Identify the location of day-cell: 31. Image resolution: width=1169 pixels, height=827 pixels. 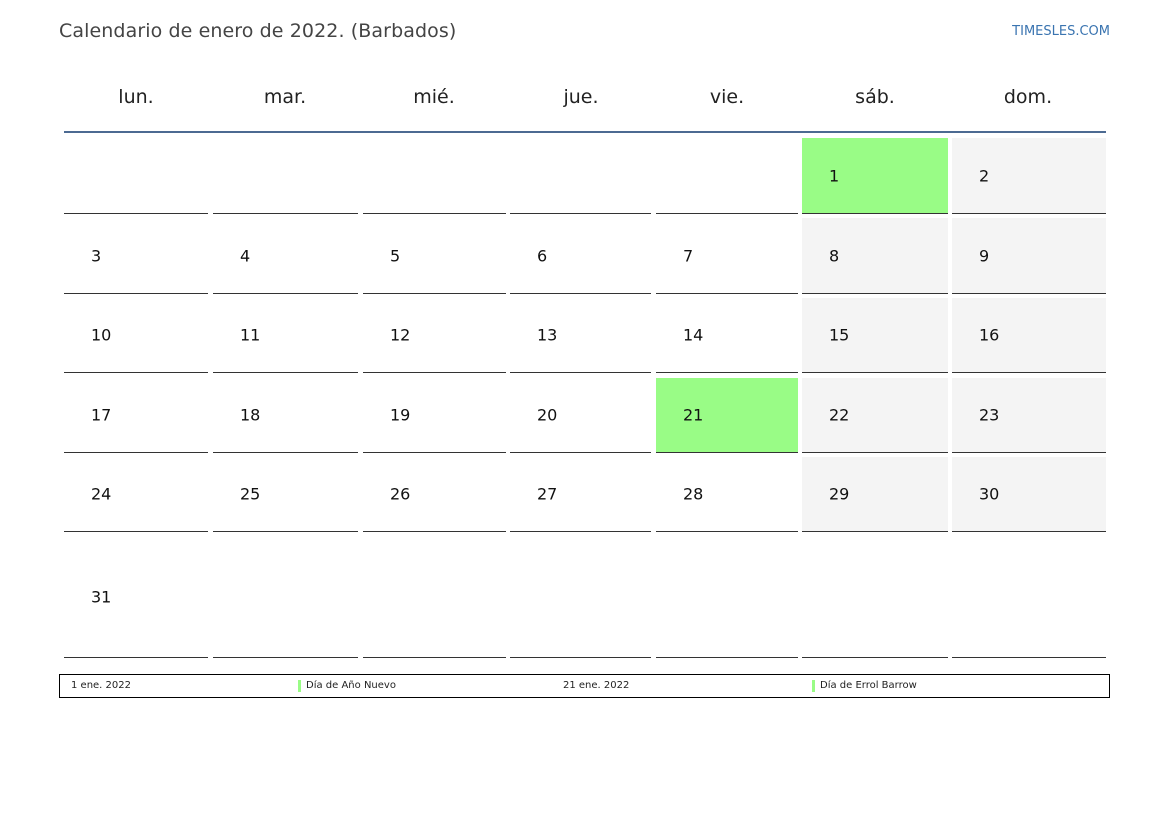
(136, 597).